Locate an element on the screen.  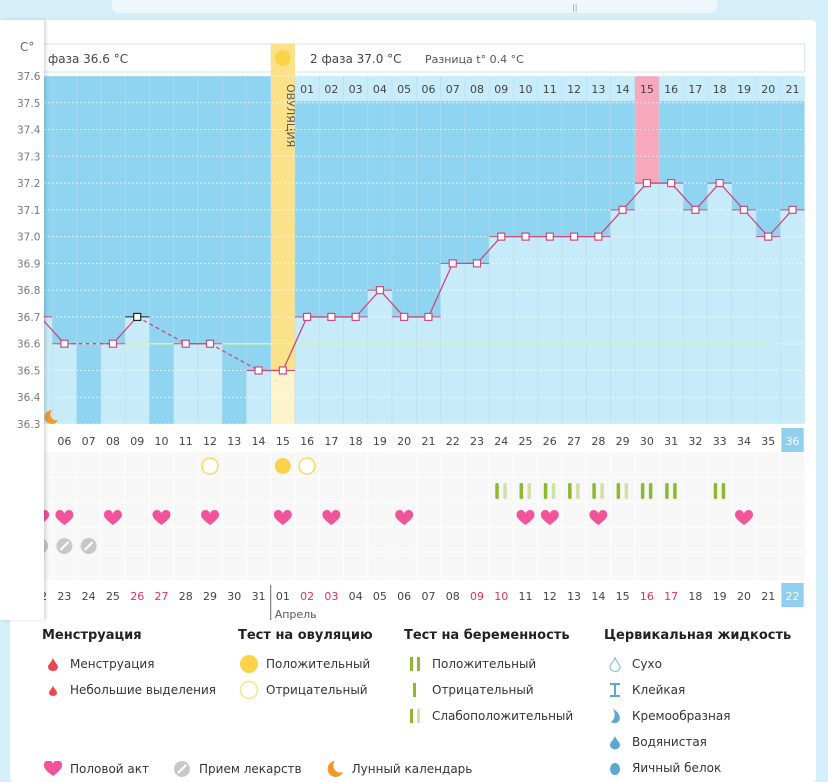
legend-title: Менструация is located at coordinates (92, 635).